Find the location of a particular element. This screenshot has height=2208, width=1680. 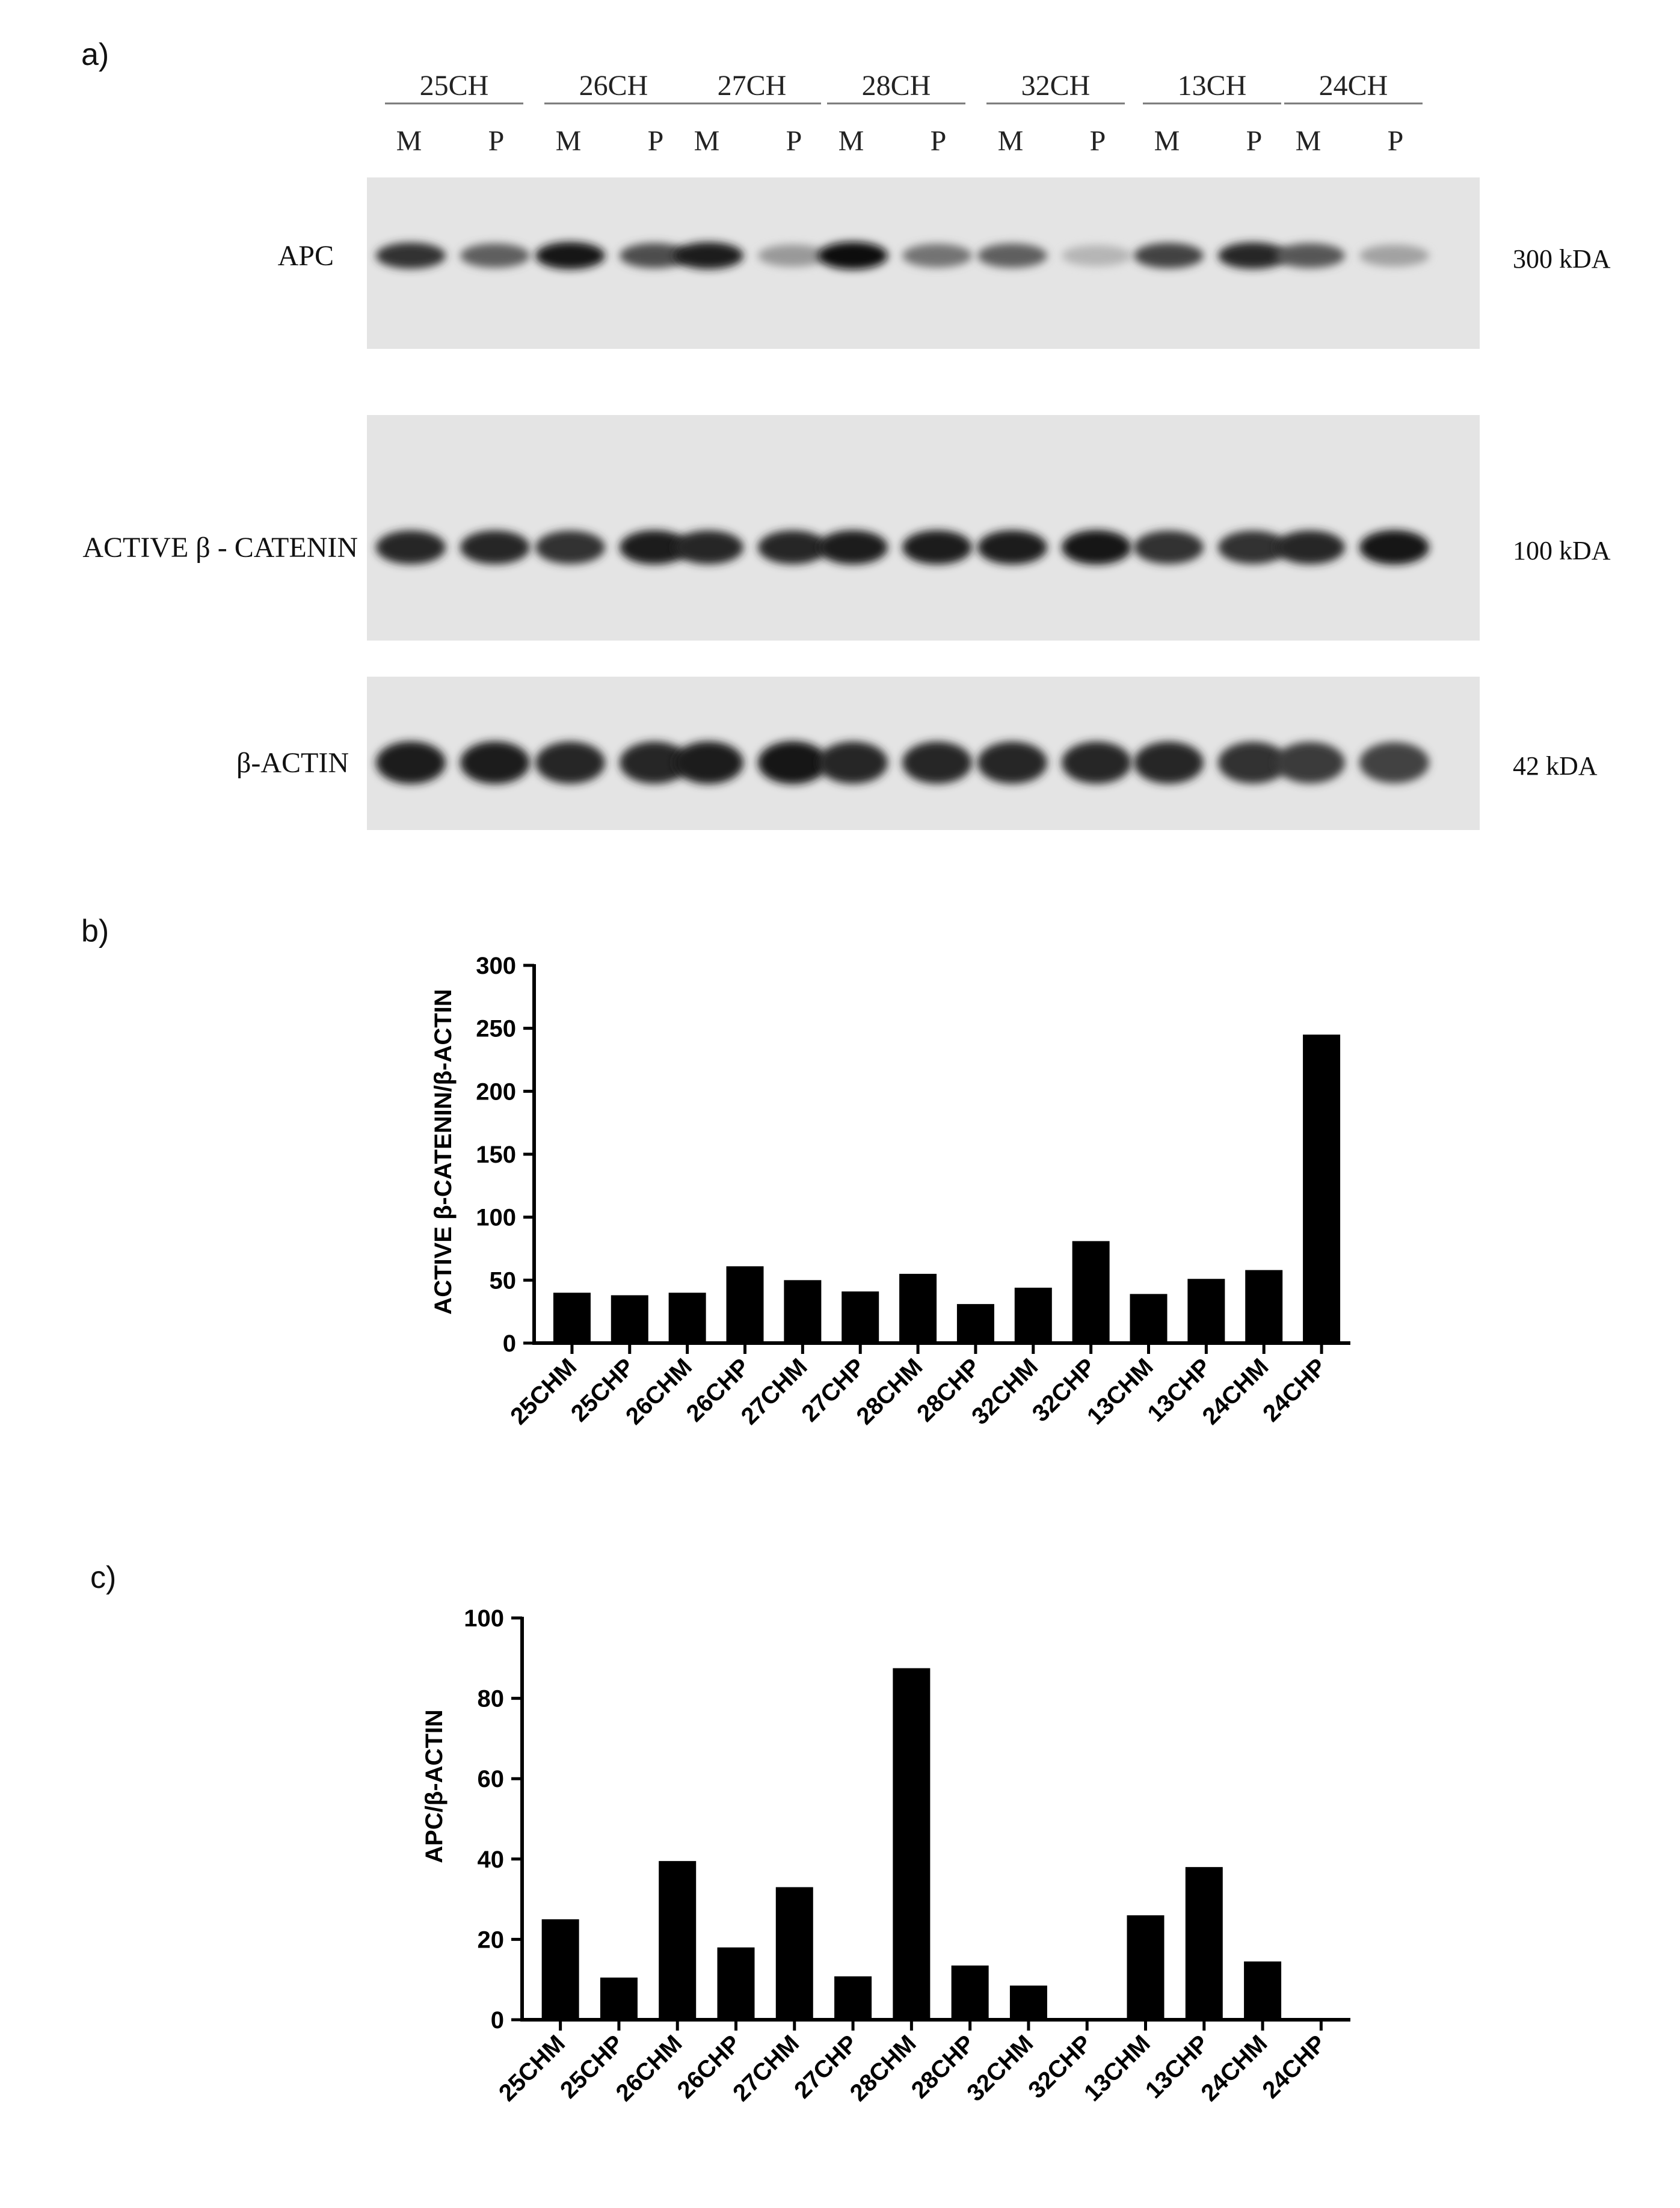

blot-size-label: 300 kDA is located at coordinates (1562, 259).